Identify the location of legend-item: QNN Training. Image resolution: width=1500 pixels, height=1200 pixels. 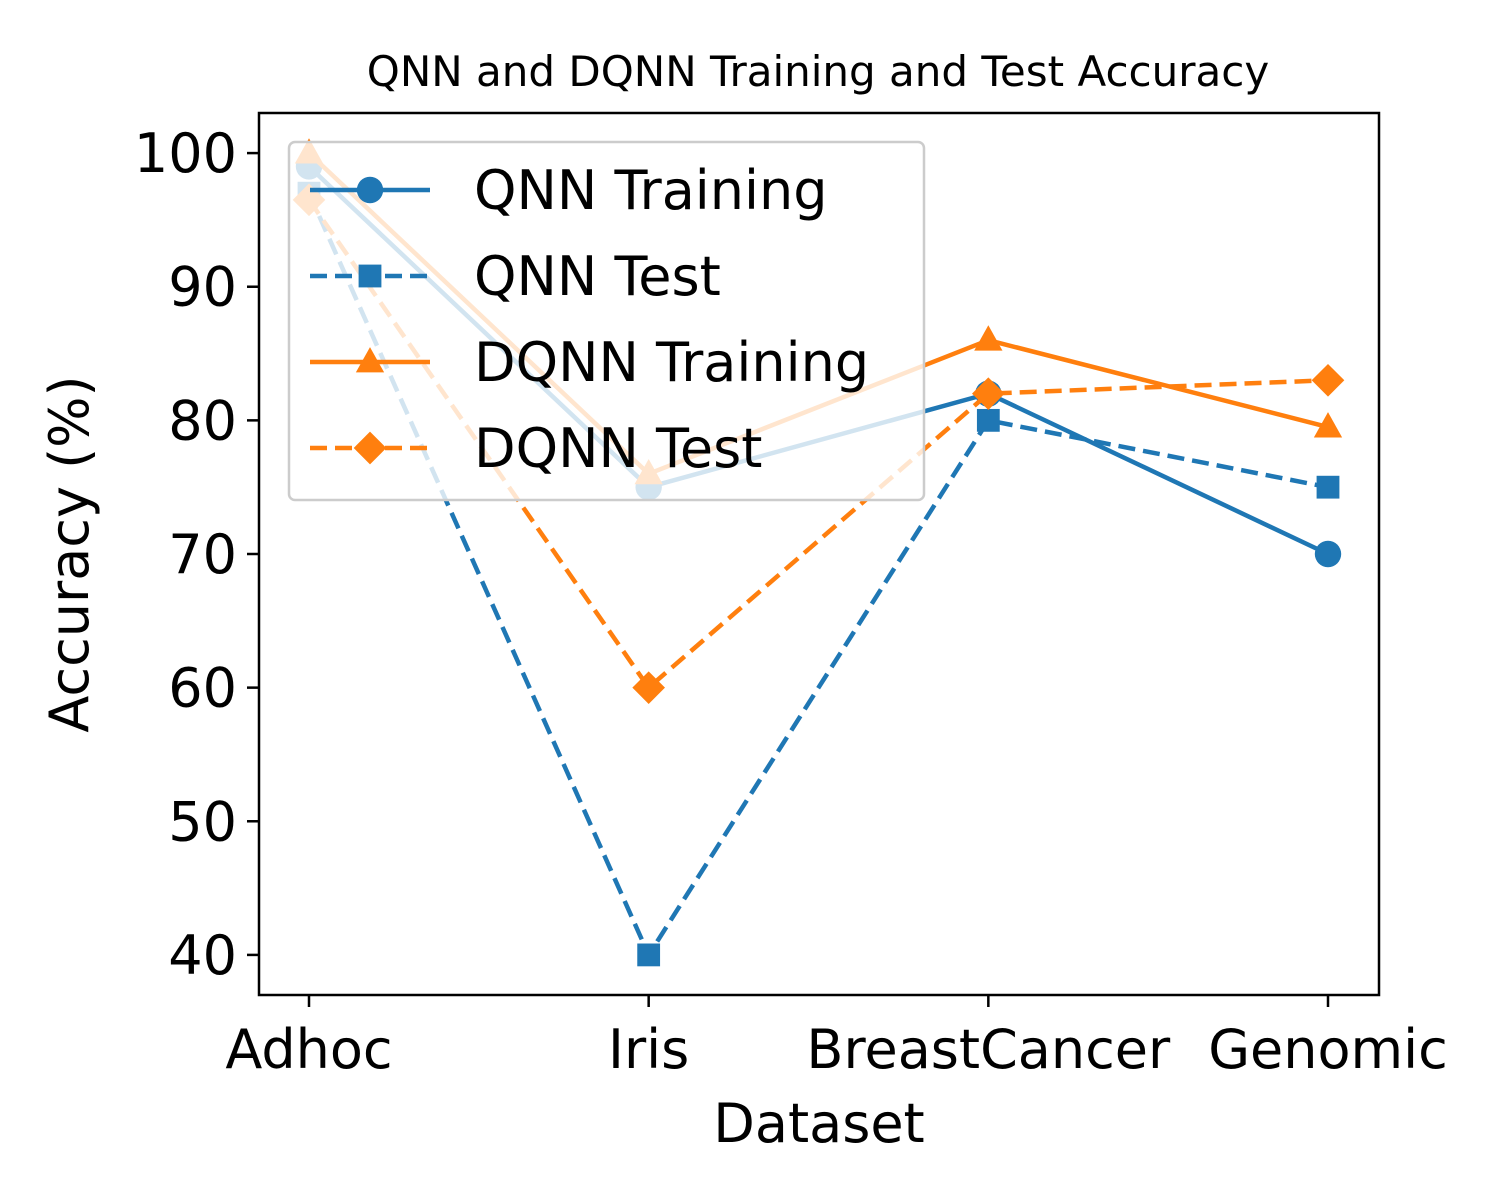
(569, 190).